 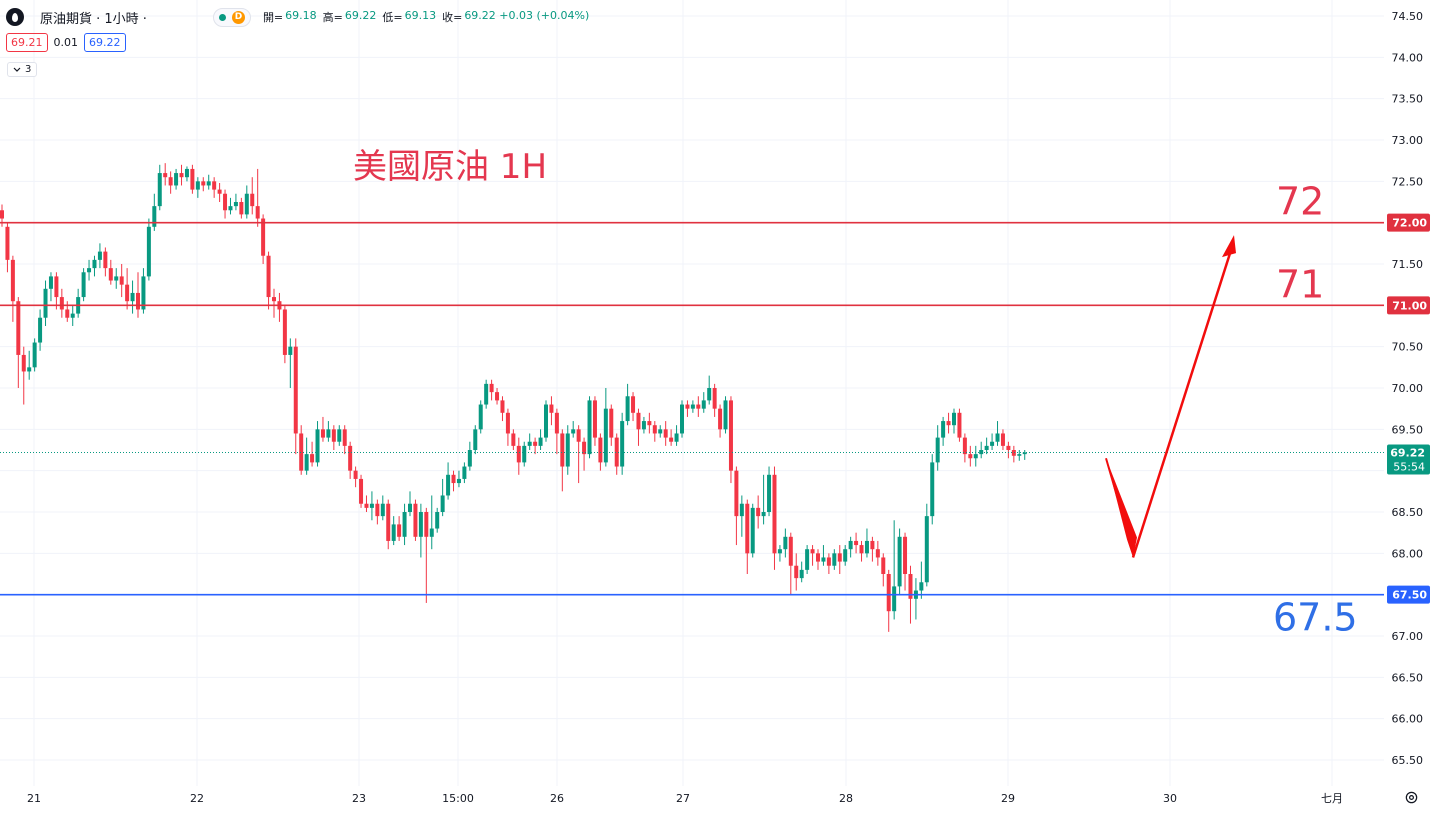 What do you see at coordinates (1411, 797) in the screenshot?
I see `settings-icon` at bounding box center [1411, 797].